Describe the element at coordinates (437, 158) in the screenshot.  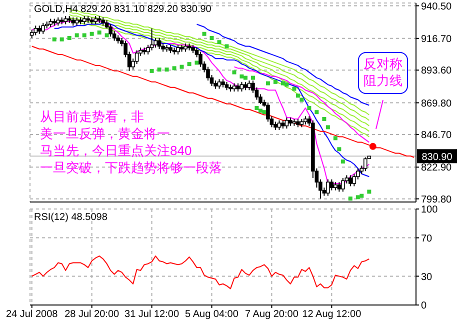
I see `ref-line-label: 830.90` at that location.